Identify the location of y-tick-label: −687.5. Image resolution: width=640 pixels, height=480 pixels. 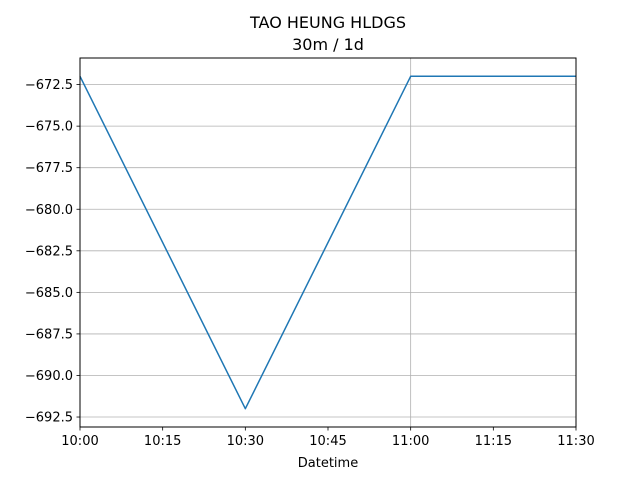
(49, 334).